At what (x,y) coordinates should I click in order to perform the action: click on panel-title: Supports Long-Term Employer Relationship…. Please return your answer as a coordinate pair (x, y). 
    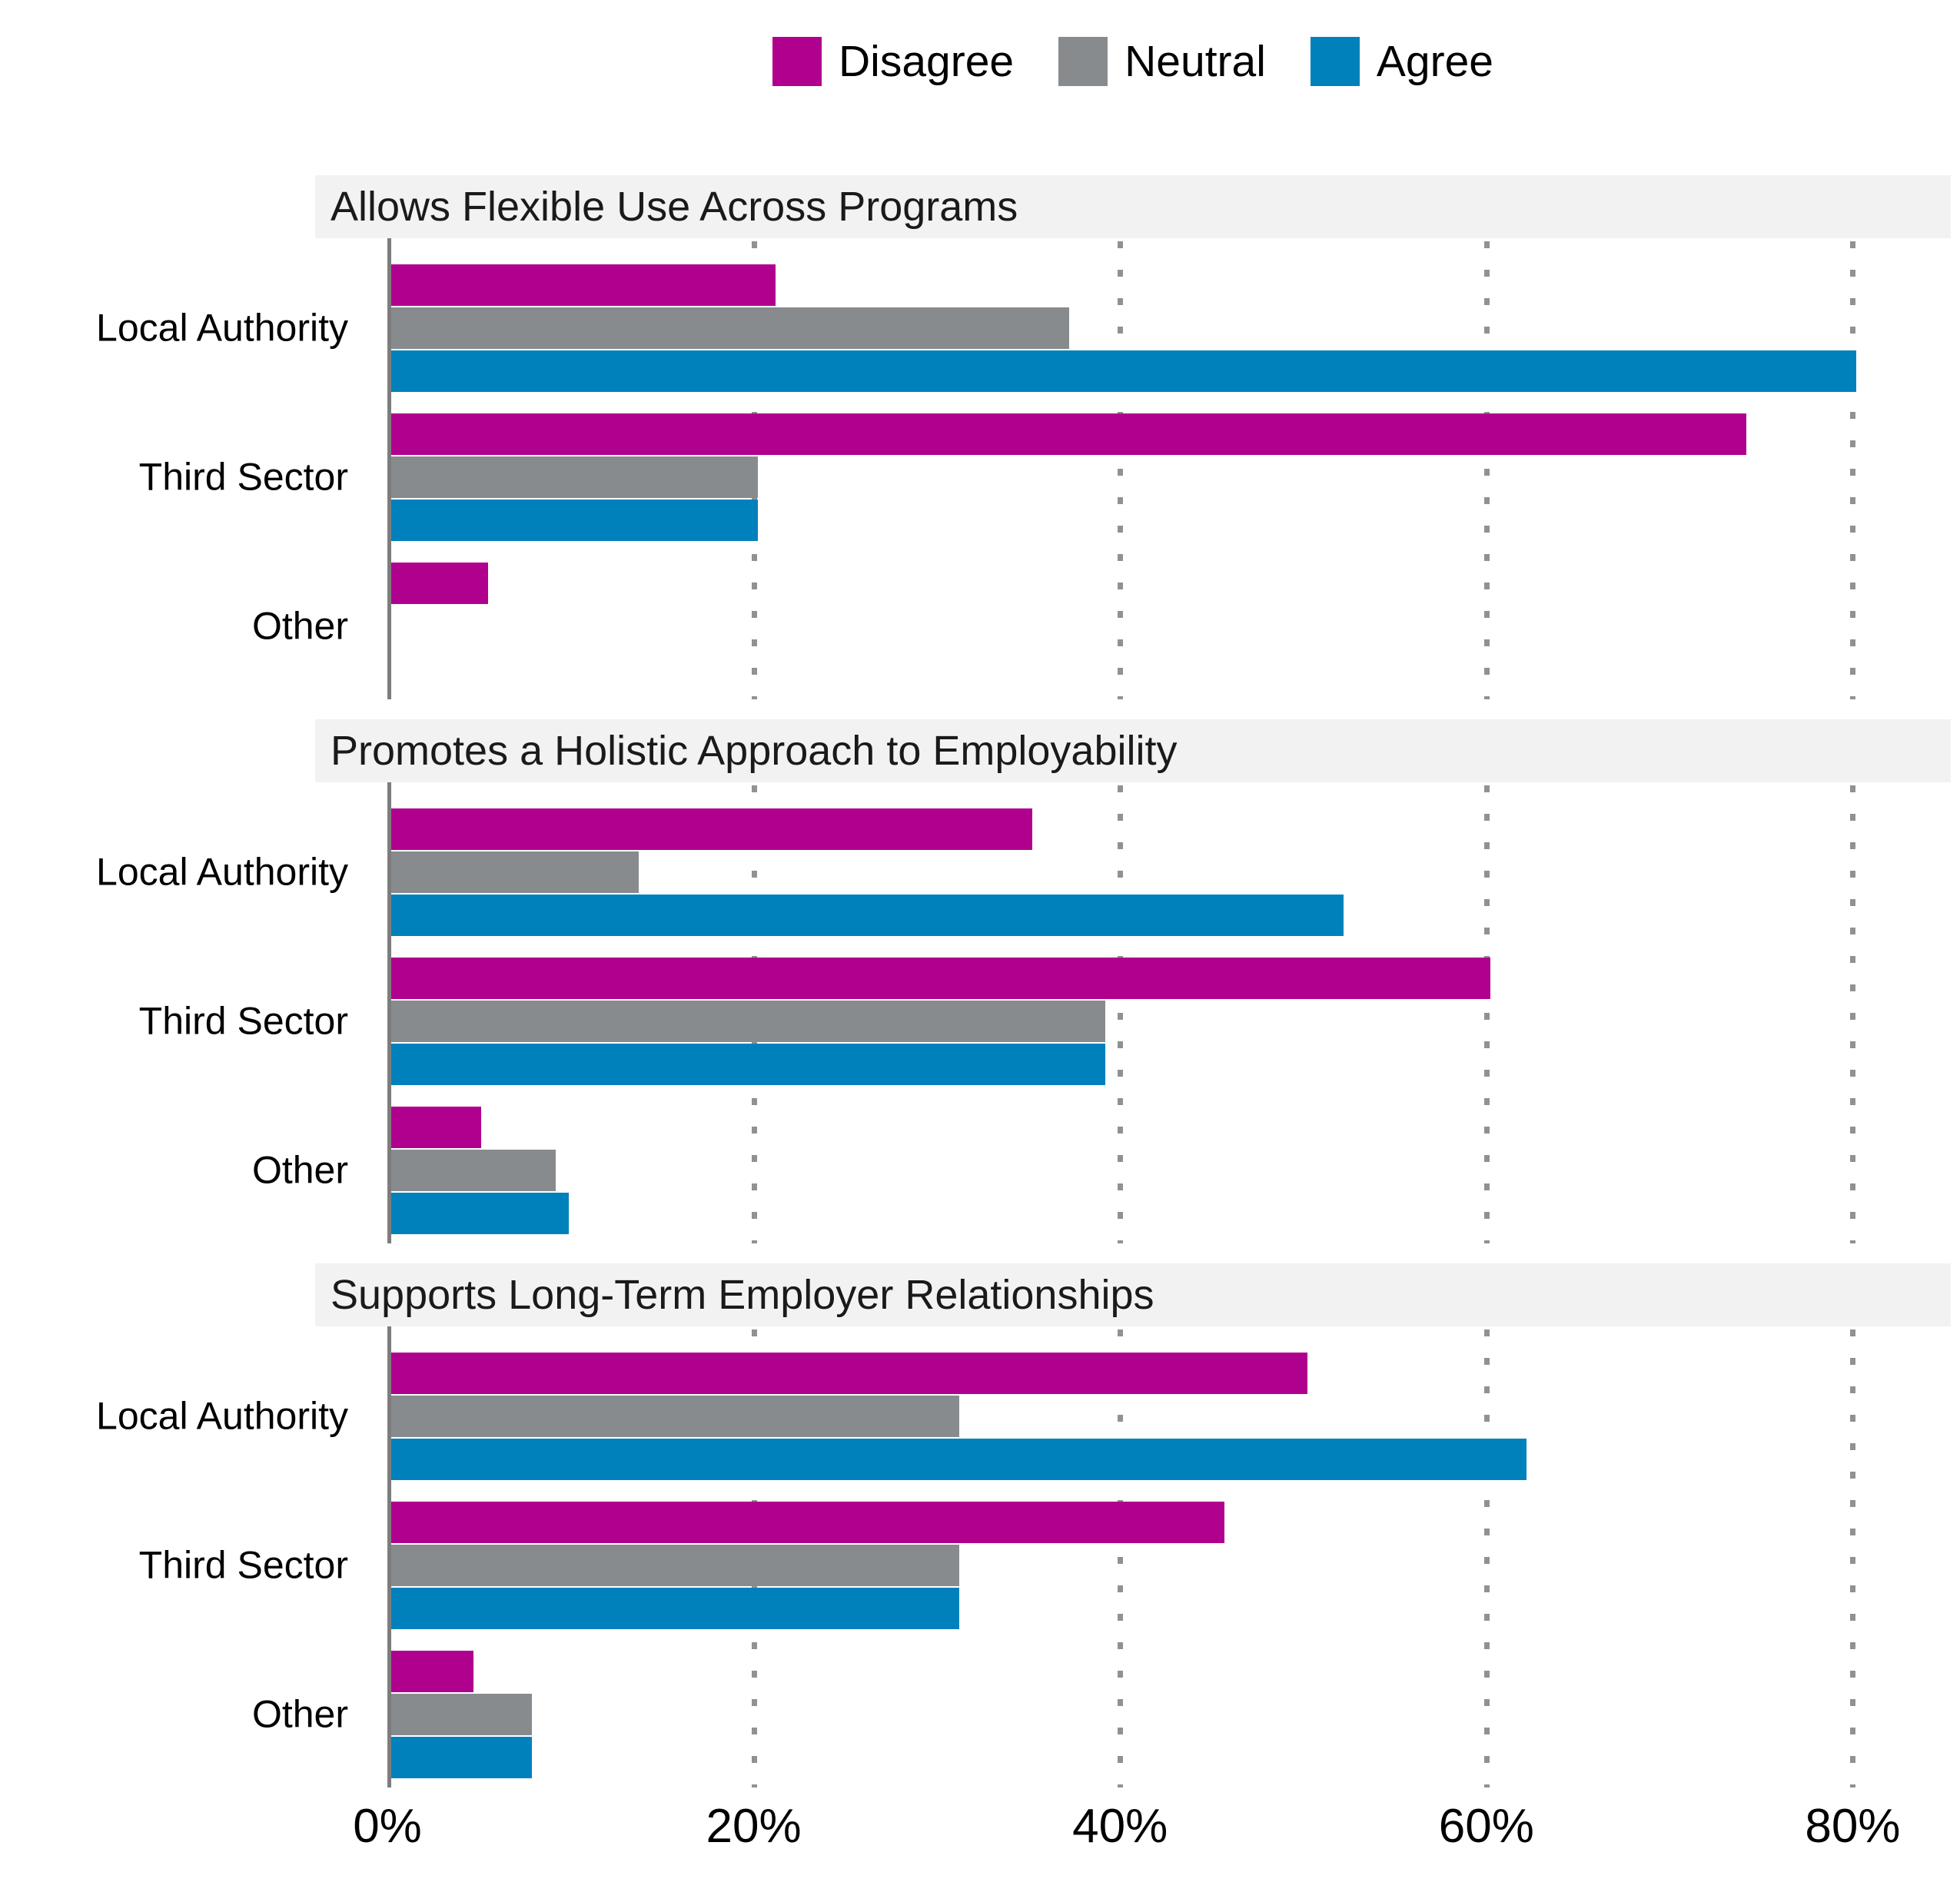
    Looking at the image, I should click on (742, 1295).